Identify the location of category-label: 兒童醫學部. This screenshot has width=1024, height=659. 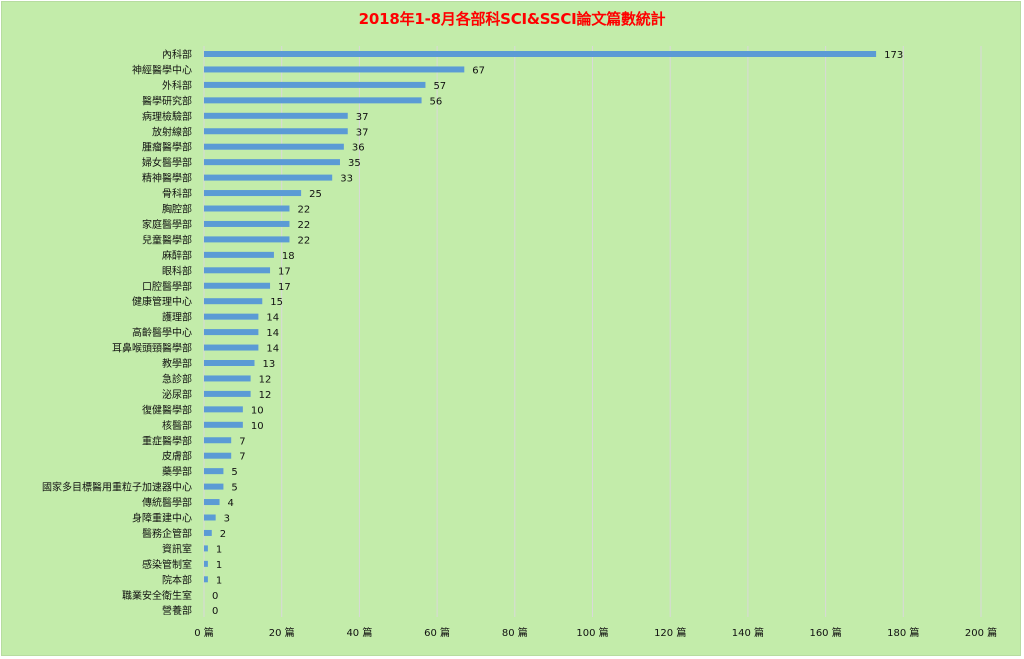
(167, 239).